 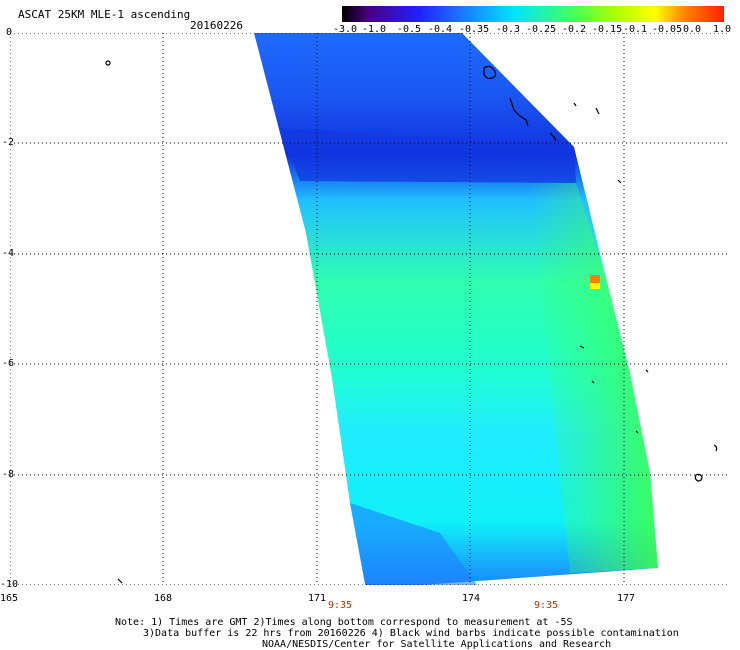 What do you see at coordinates (9, 598) in the screenshot?
I see `lon-label: 165` at bounding box center [9, 598].